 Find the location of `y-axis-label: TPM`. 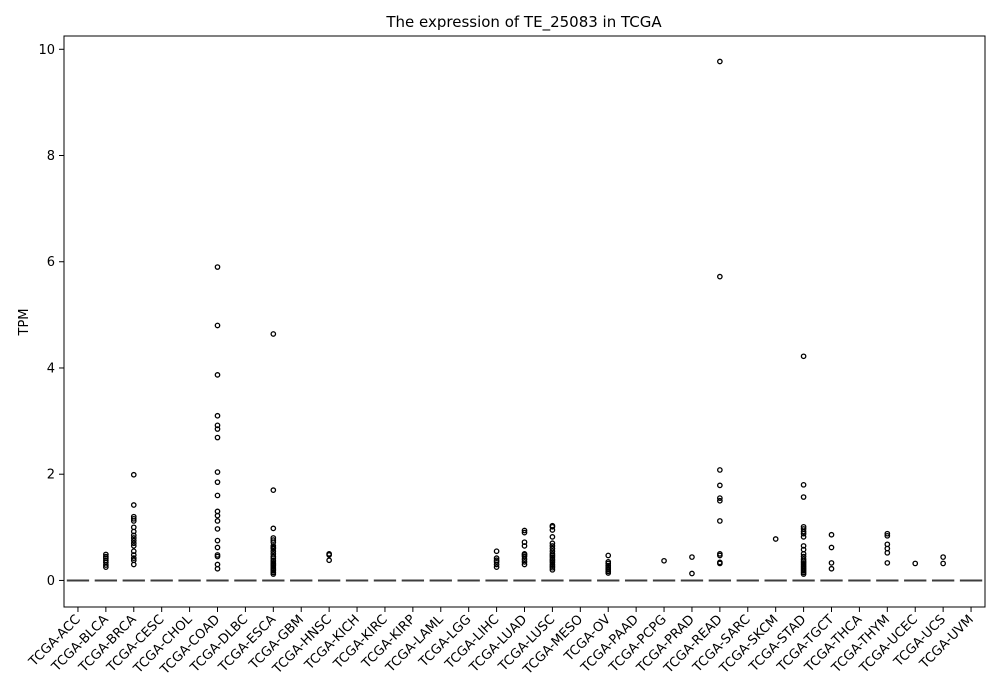

y-axis-label: TPM is located at coordinates (24, 323).